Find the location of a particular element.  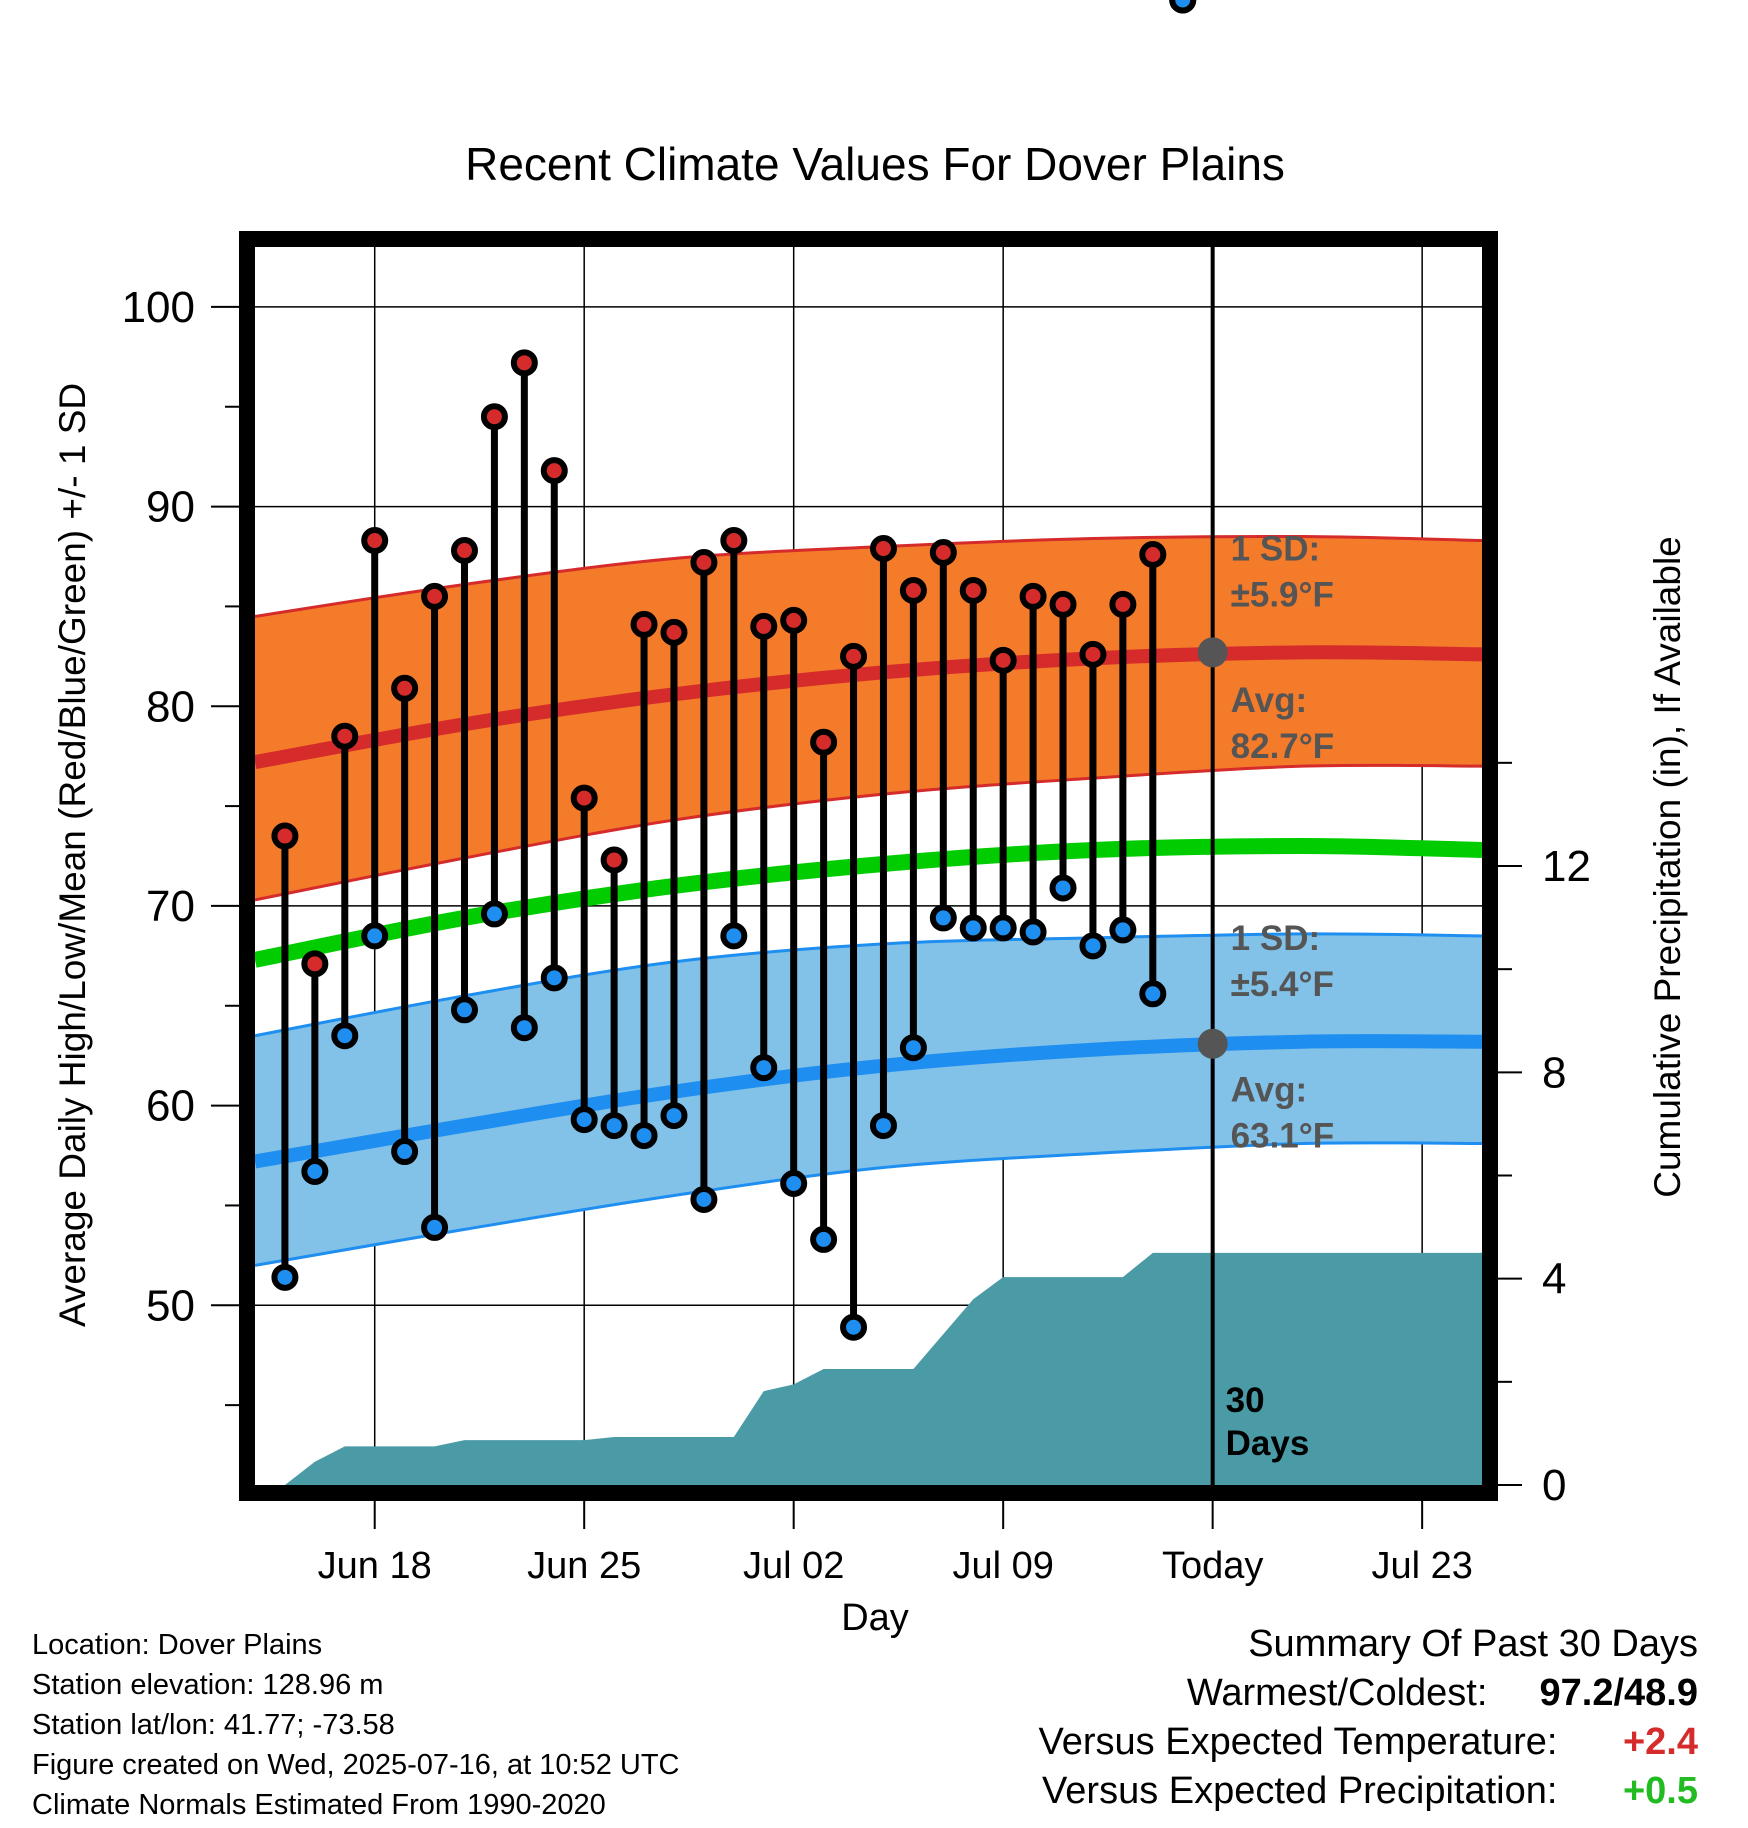

summary-title: Summary Of Past 30 Days is located at coordinates (1473, 1644).